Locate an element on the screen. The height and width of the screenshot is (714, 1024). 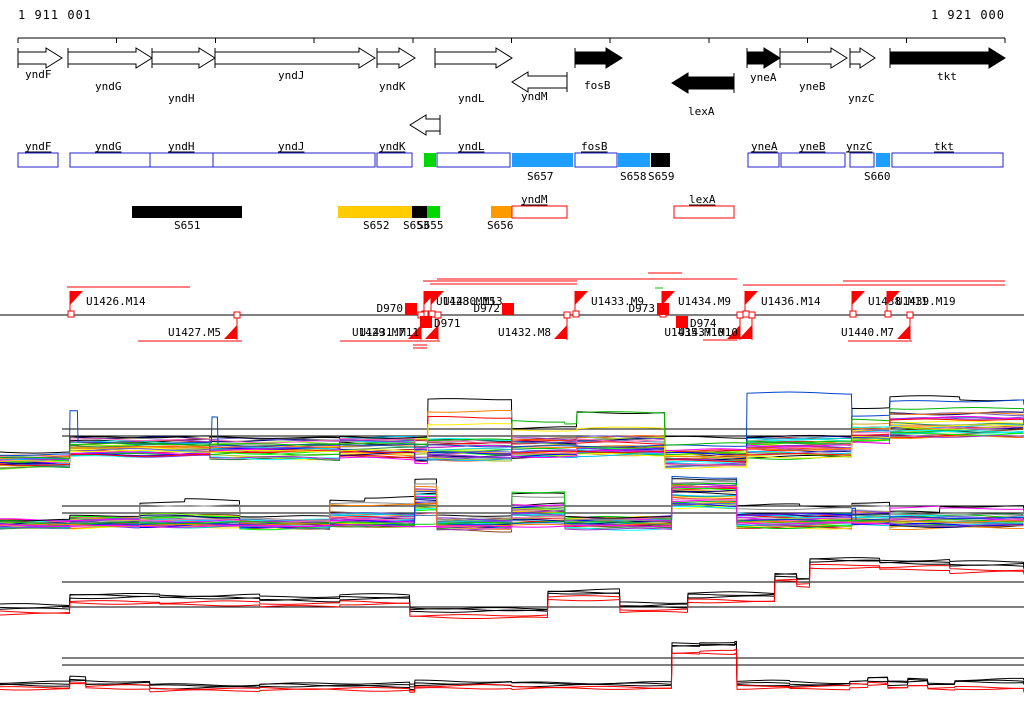
segment-bar-S651 is located at coordinates (187, 212).